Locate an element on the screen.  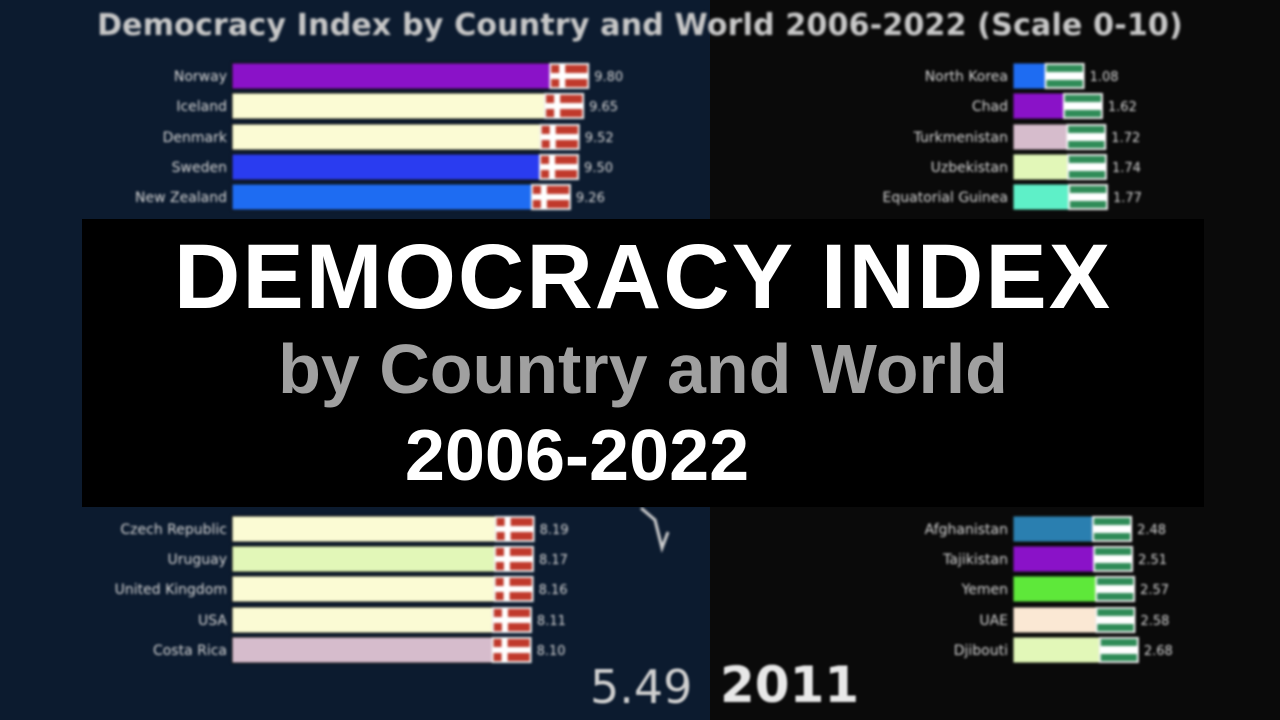
country-label: Tajikistan is located at coordinates (975, 560).